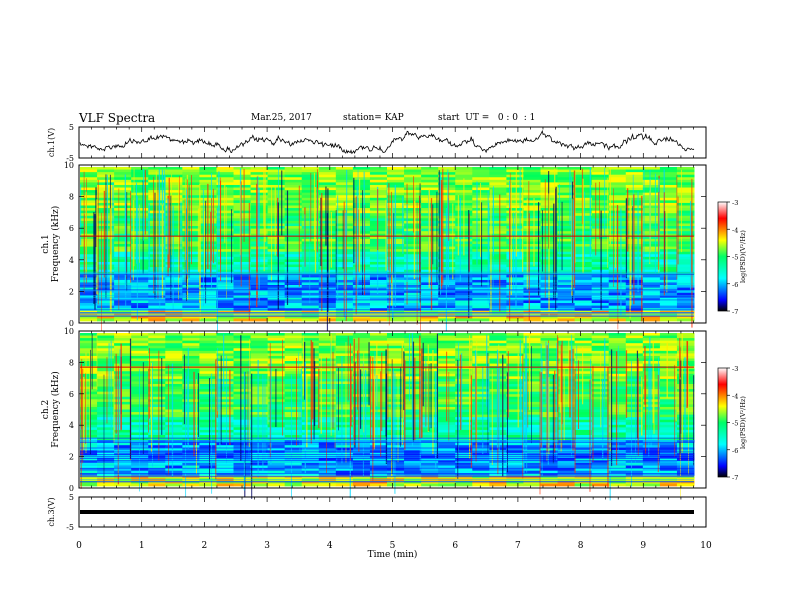 This screenshot has height=612, width=792. I want to click on colorbar-tick-label: -5, so click(735, 258).